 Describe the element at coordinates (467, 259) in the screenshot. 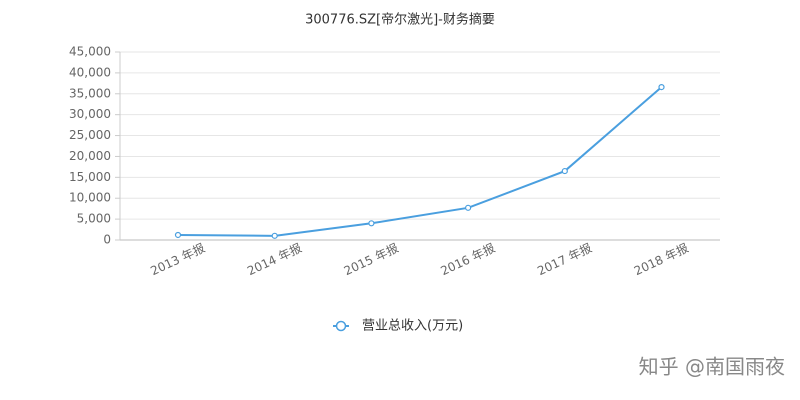

I see `x-tick-label: 2016 年报` at that location.